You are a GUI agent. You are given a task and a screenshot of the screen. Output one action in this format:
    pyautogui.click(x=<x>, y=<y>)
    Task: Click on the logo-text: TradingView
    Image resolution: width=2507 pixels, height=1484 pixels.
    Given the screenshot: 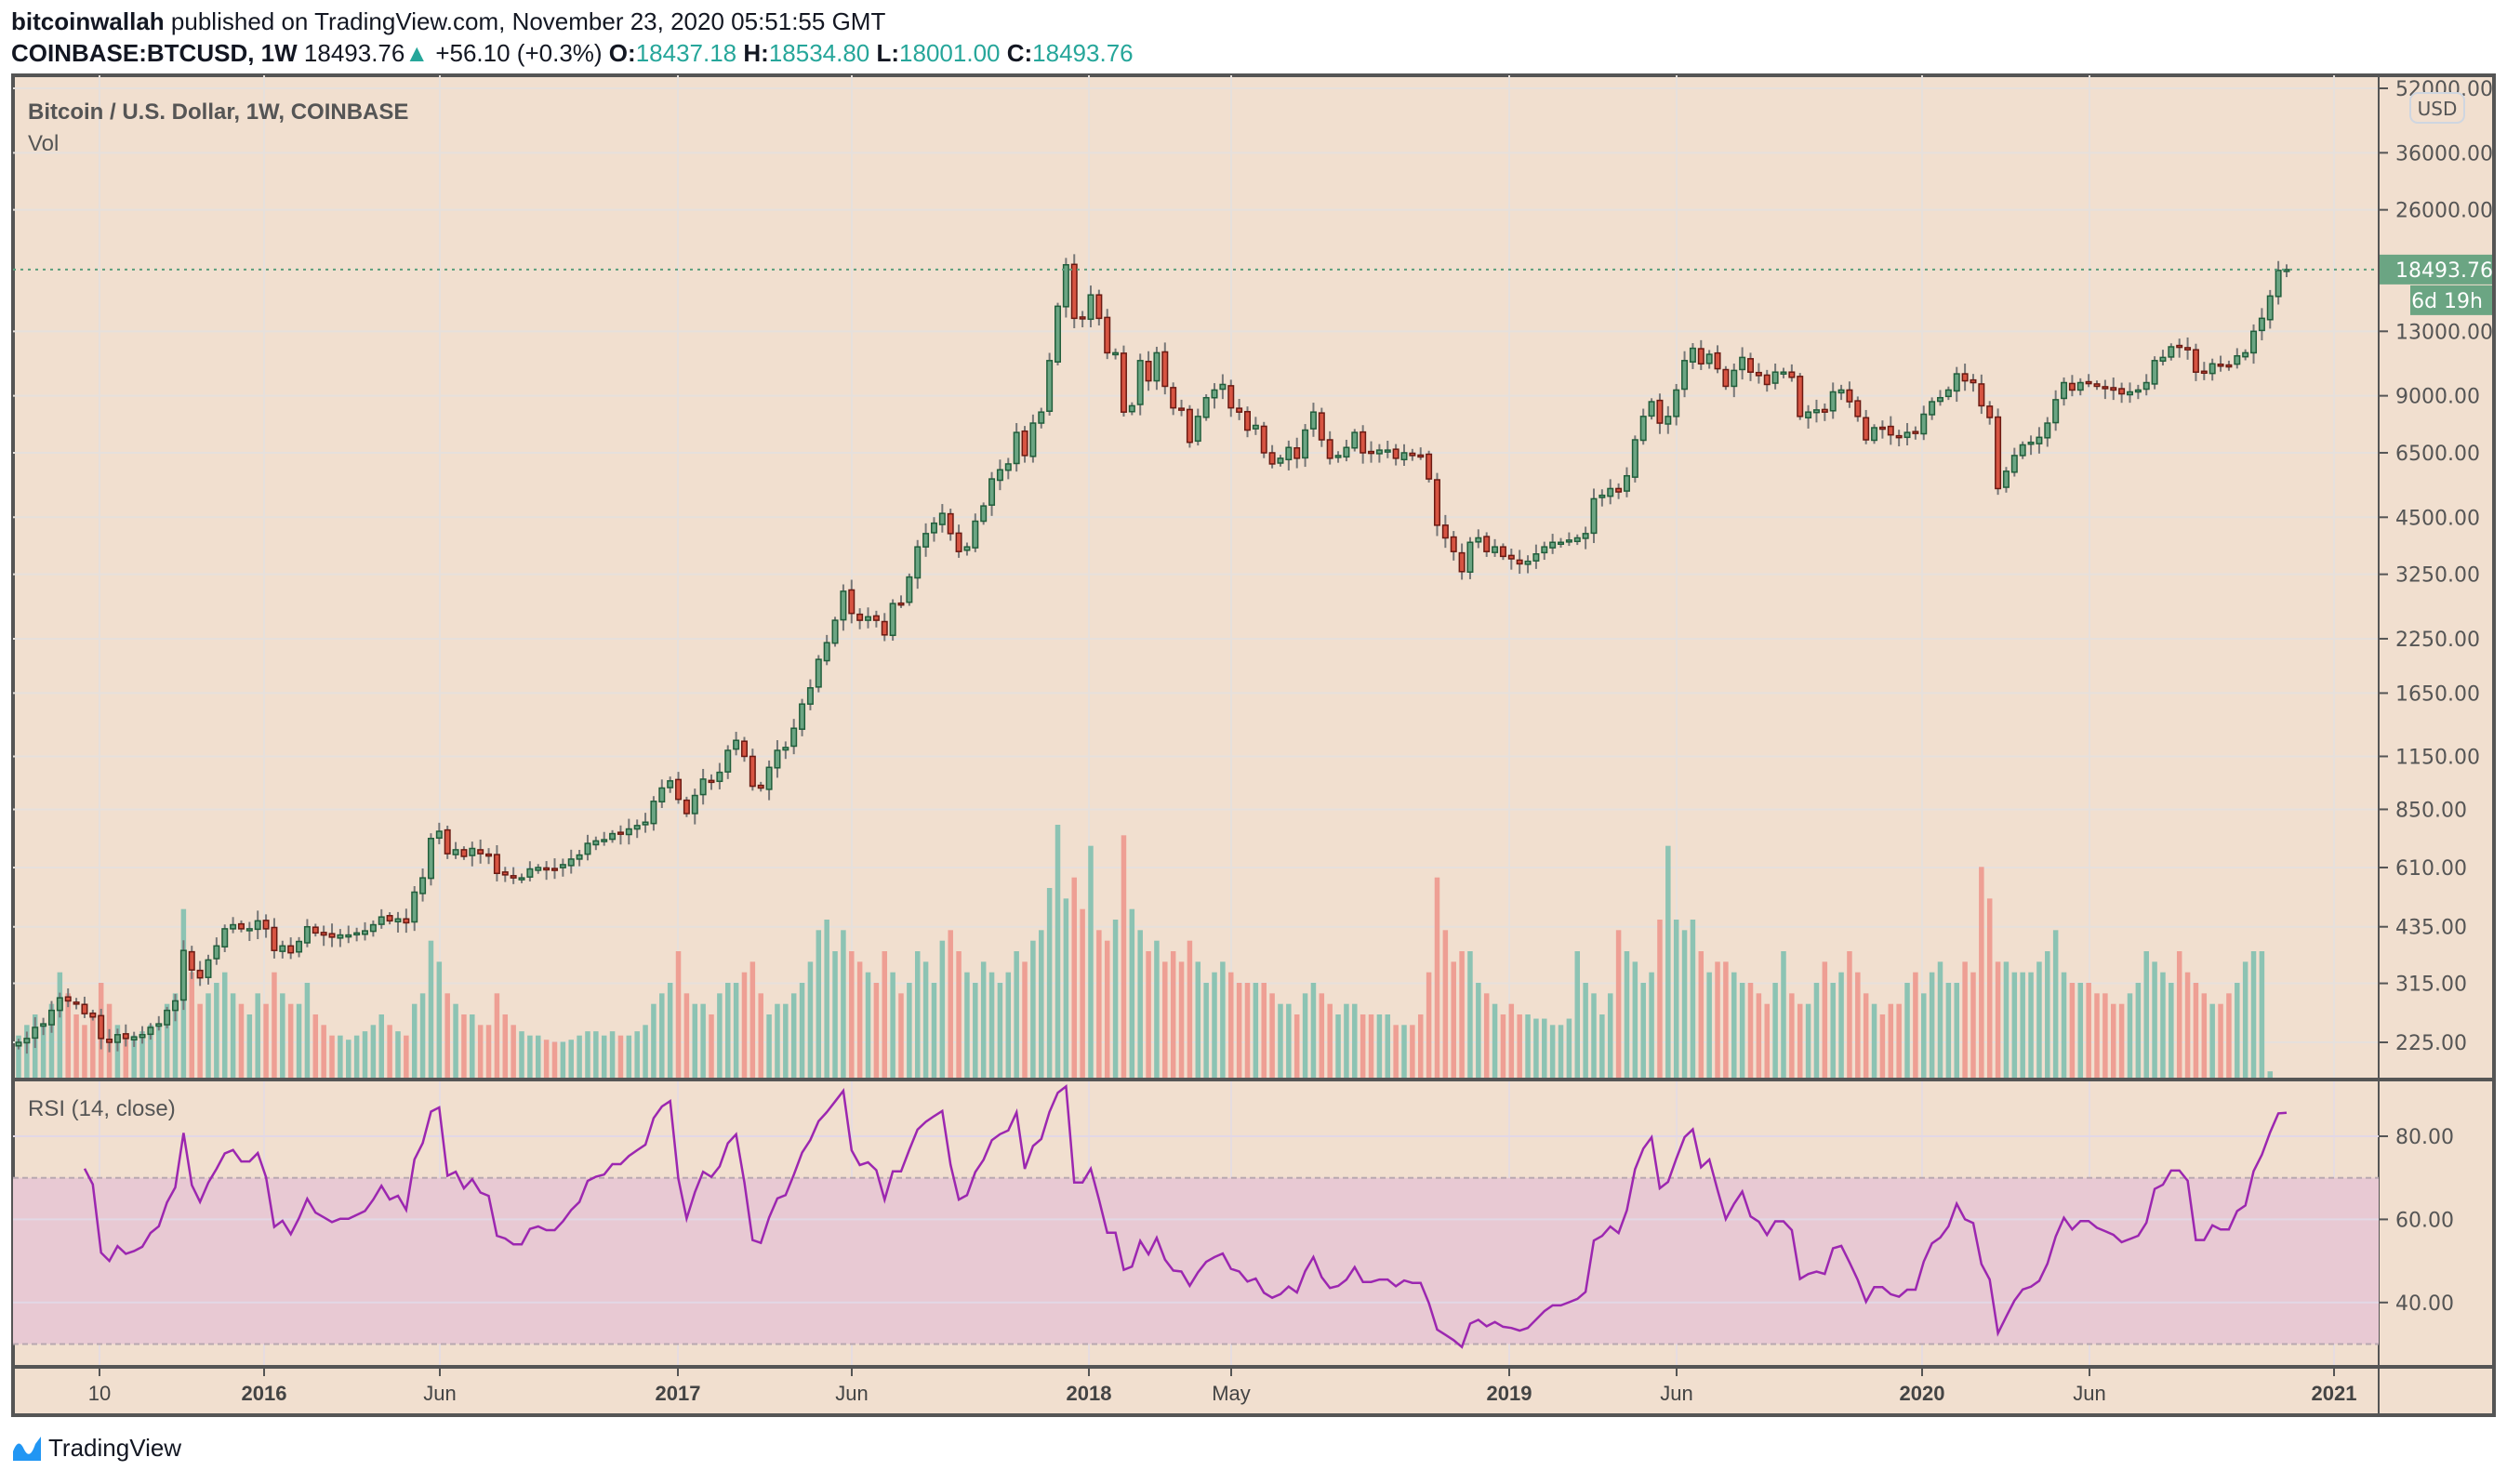 What is the action you would take?
    pyautogui.click(x=115, y=1448)
    